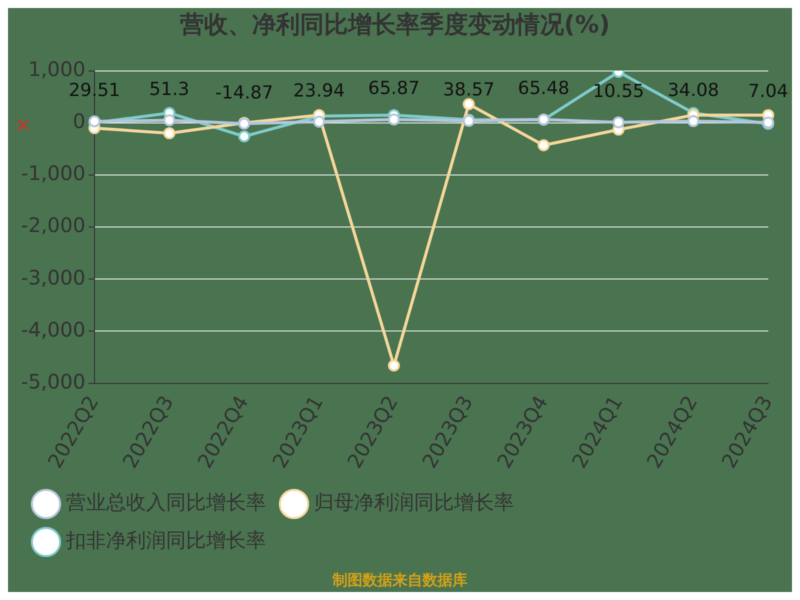 Image resolution: width=800 pixels, height=600 pixels. I want to click on data-label: 65.48, so click(544, 89).